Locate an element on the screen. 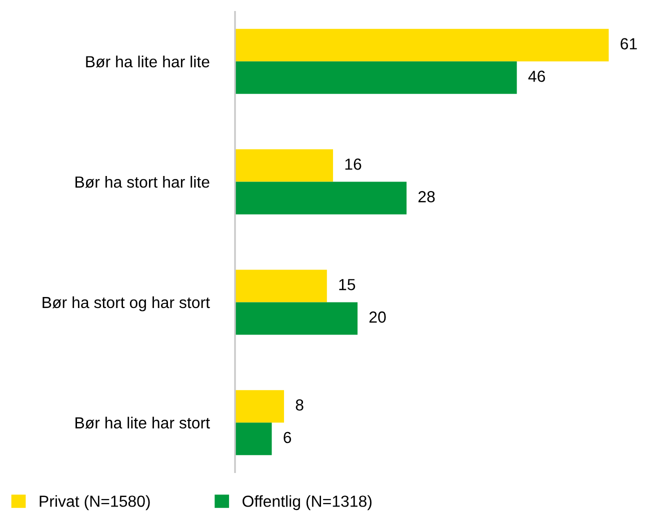 Image resolution: width=651 pixels, height=516 pixels. data-label: 20 is located at coordinates (377, 317).